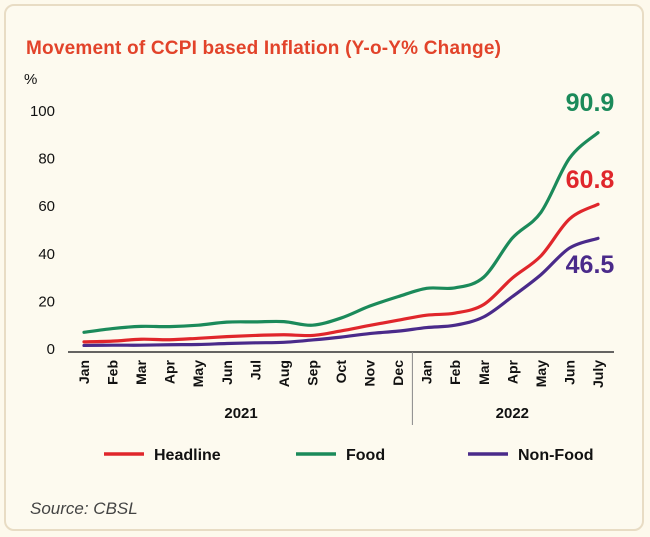 Image resolution: width=650 pixels, height=537 pixels. I want to click on end-value-label: 46.5, so click(590, 265).